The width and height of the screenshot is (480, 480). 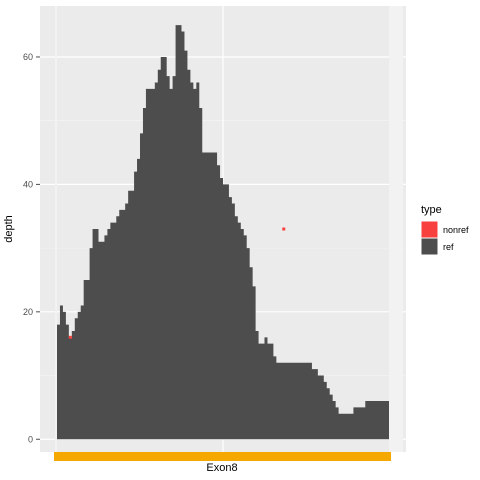 I want to click on legend-label-ref: ref, so click(x=448, y=247).